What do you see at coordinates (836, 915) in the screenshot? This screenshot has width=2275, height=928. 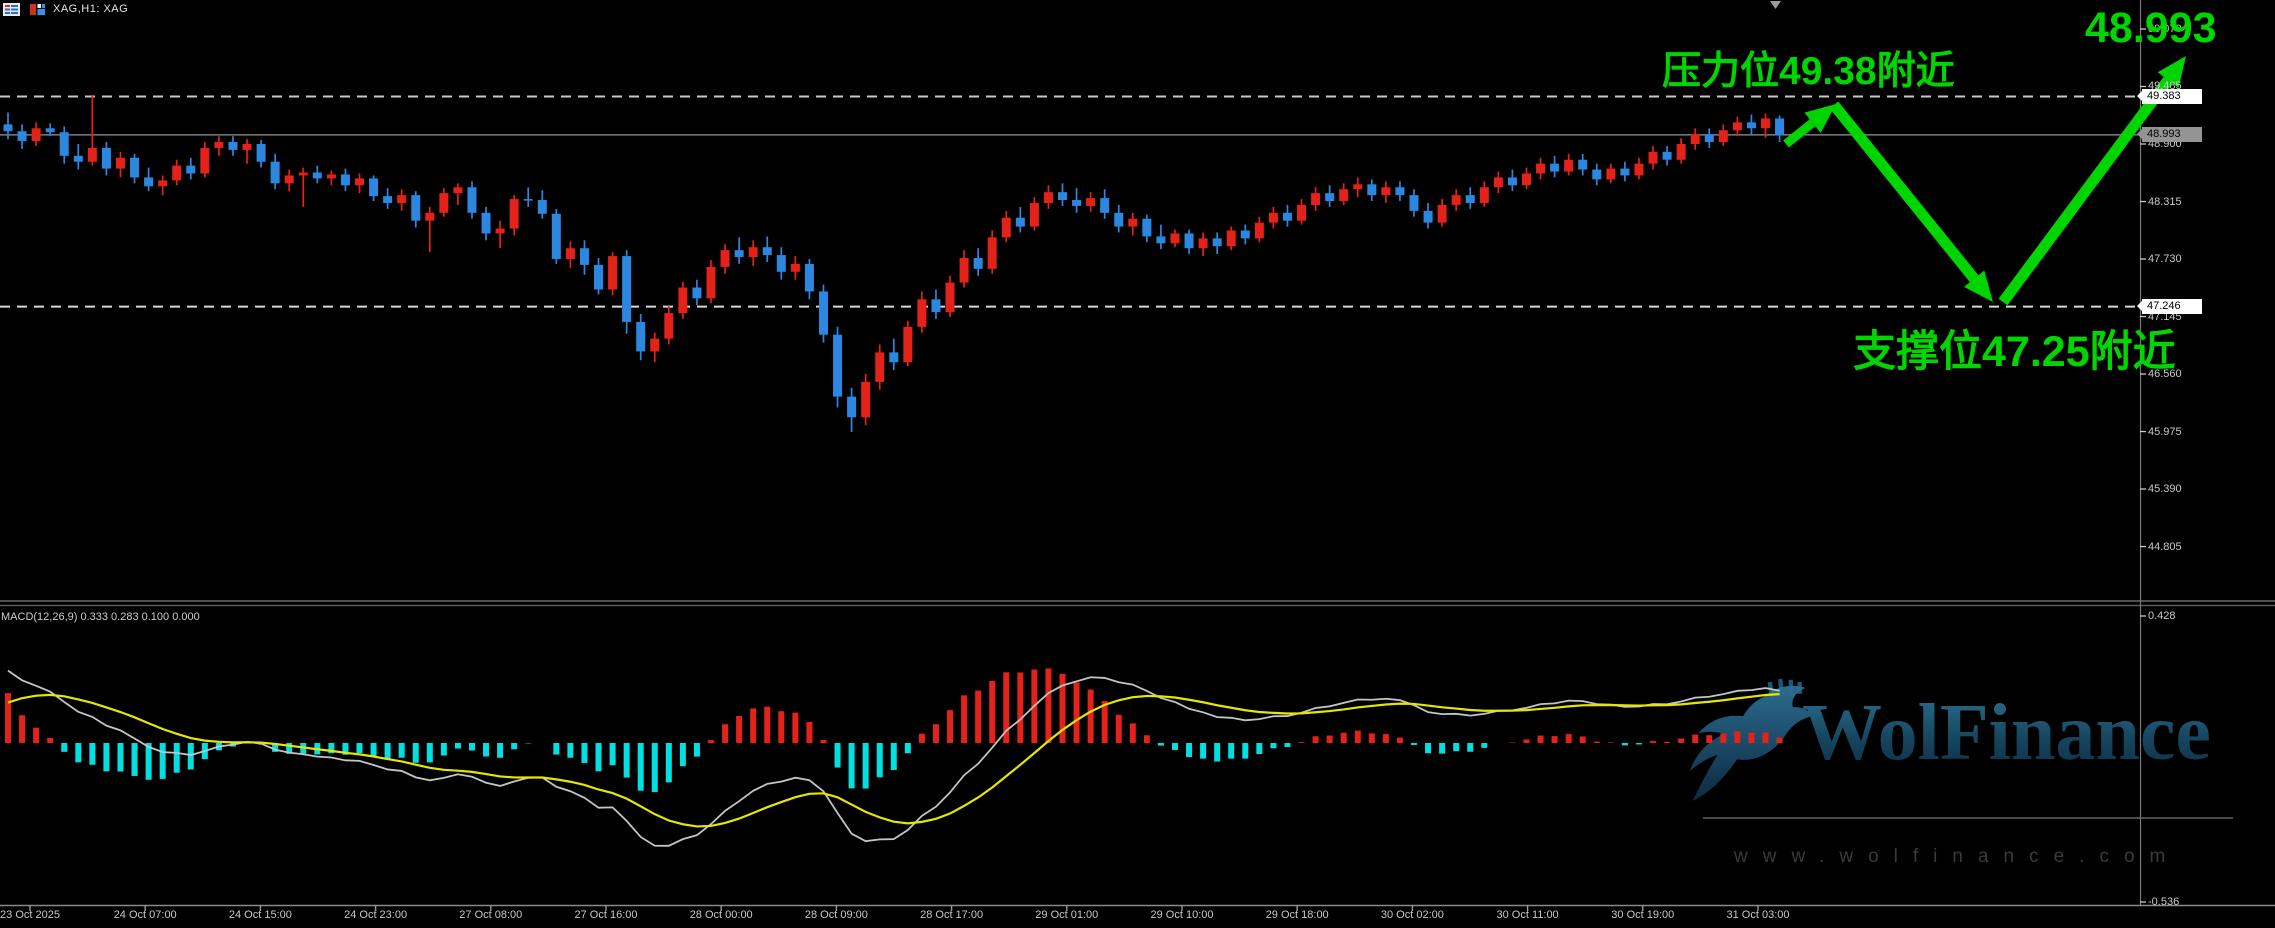 I see `time-tick-label: 28 Oct 09:00` at bounding box center [836, 915].